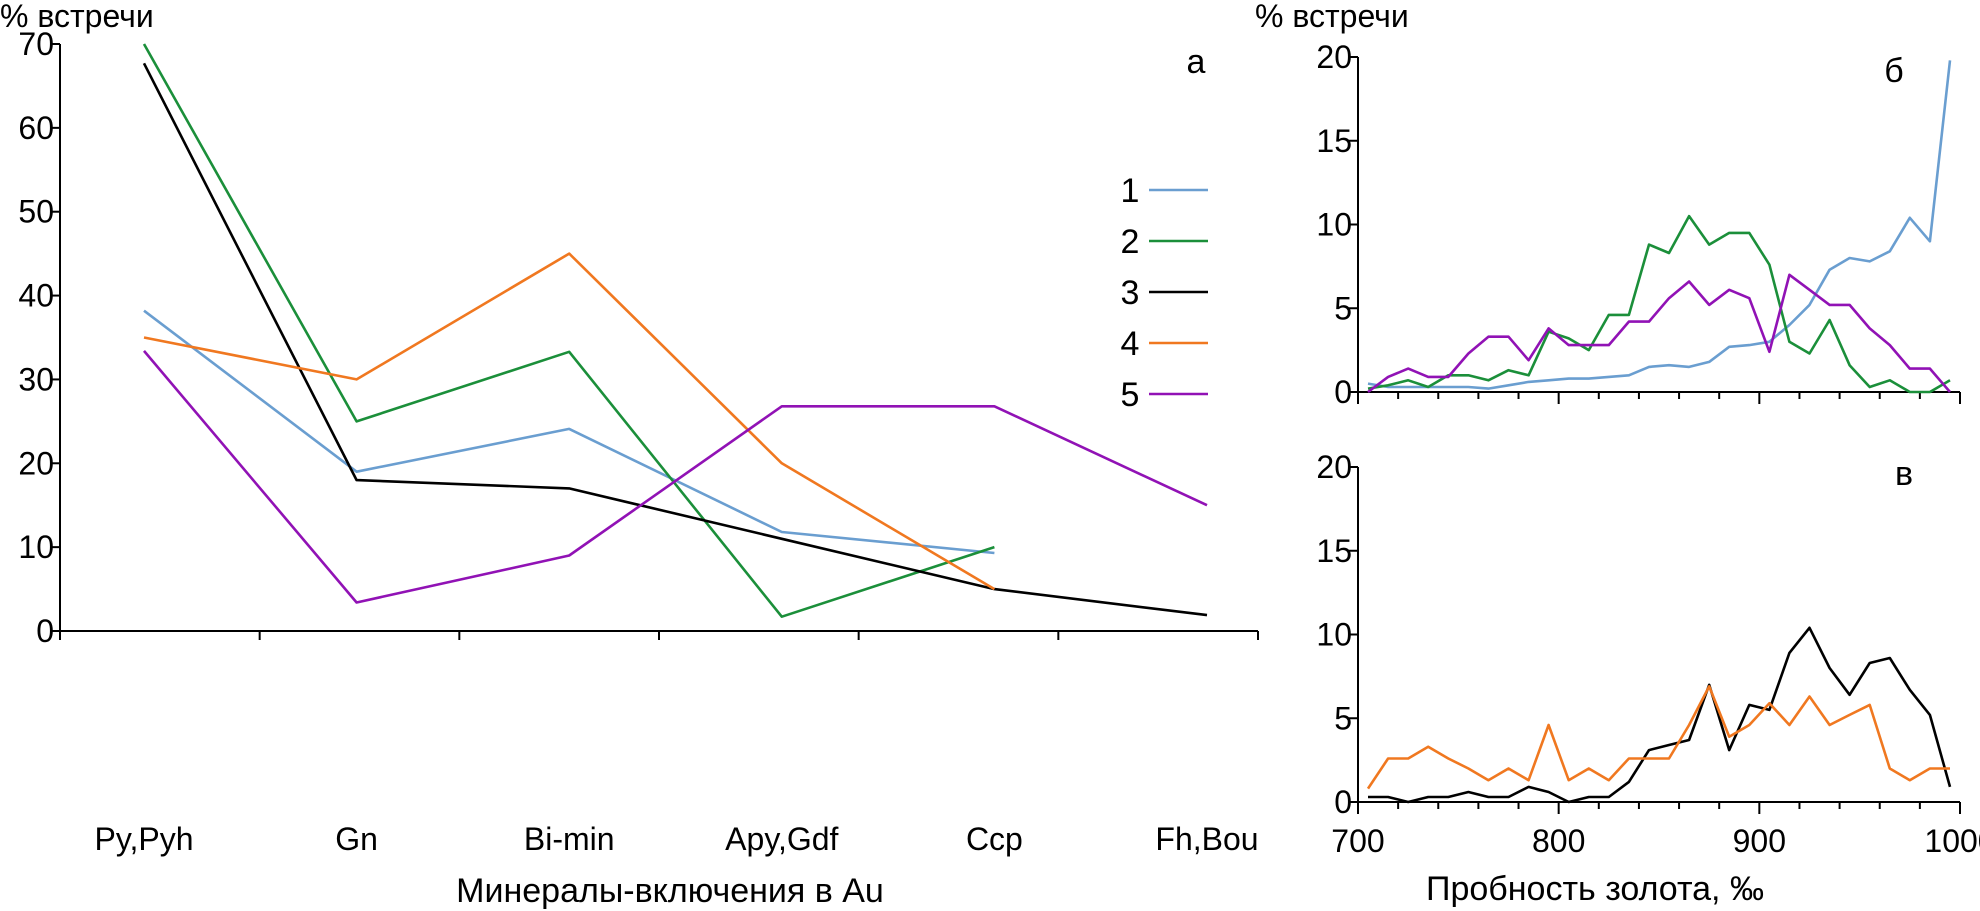  What do you see at coordinates (781, 839) in the screenshot?
I see `x-tick-label-a: Apy,Gdf` at bounding box center [781, 839].